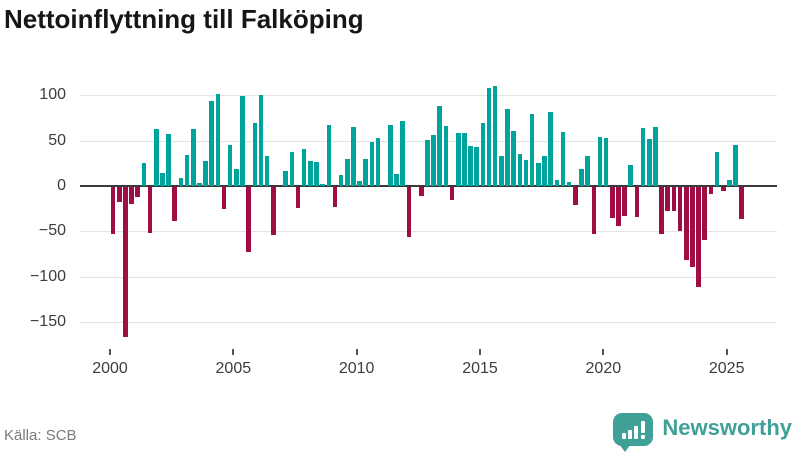 The image size is (800, 452). What do you see at coordinates (458, 159) in the screenshot?
I see `bar-2014Q1` at bounding box center [458, 159].